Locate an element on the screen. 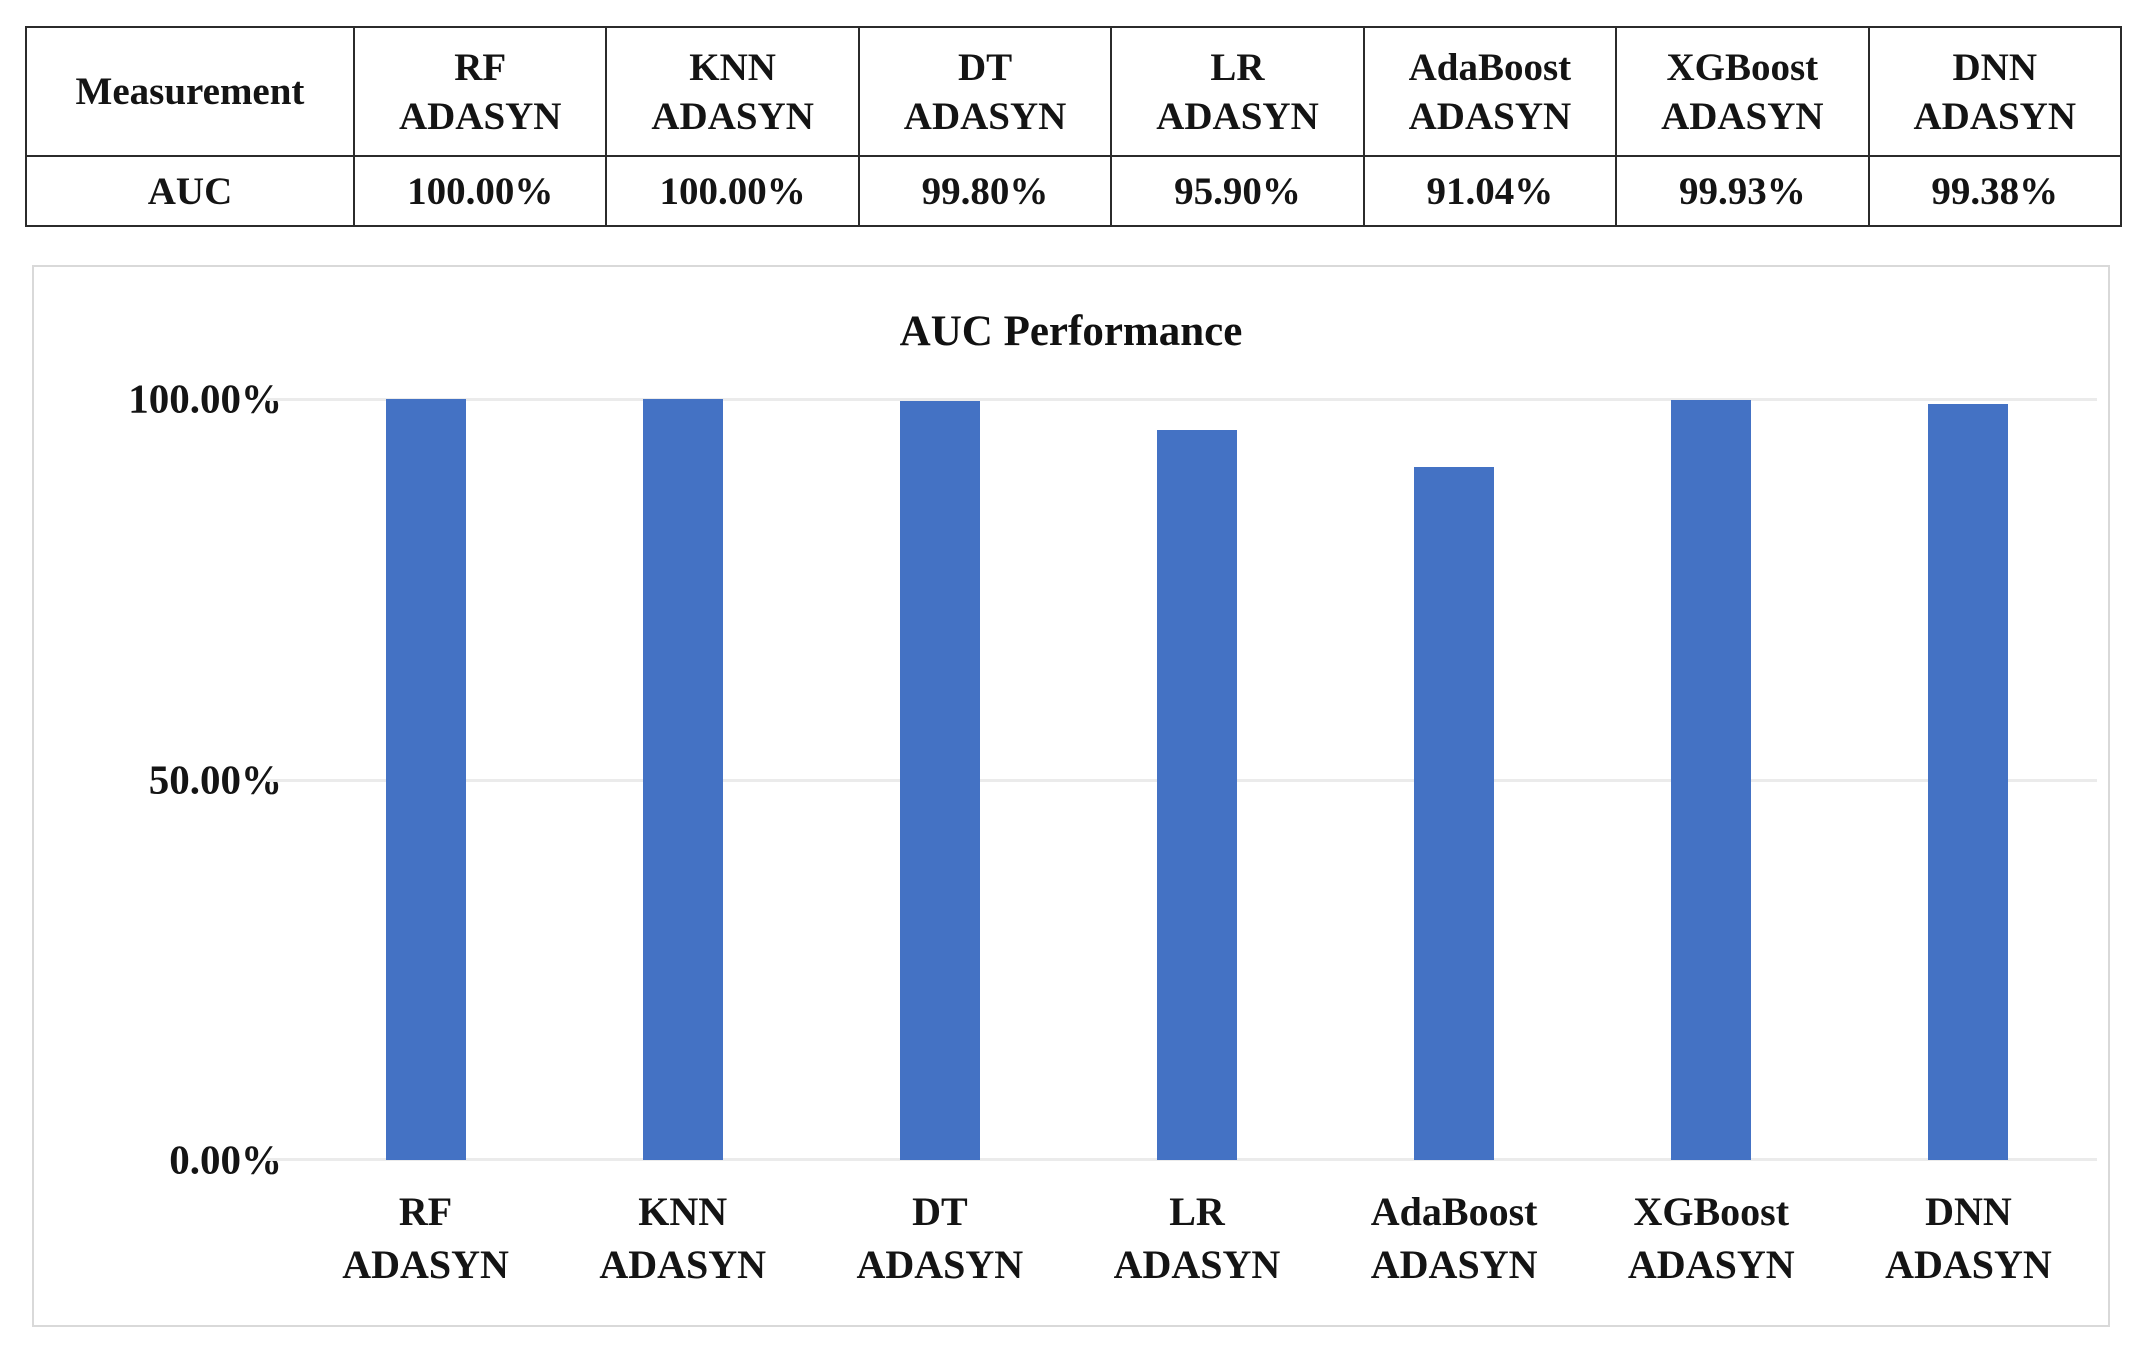 The height and width of the screenshot is (1356, 2138). col-header-rf-adasyn: RF ADASYN is located at coordinates (480, 91).